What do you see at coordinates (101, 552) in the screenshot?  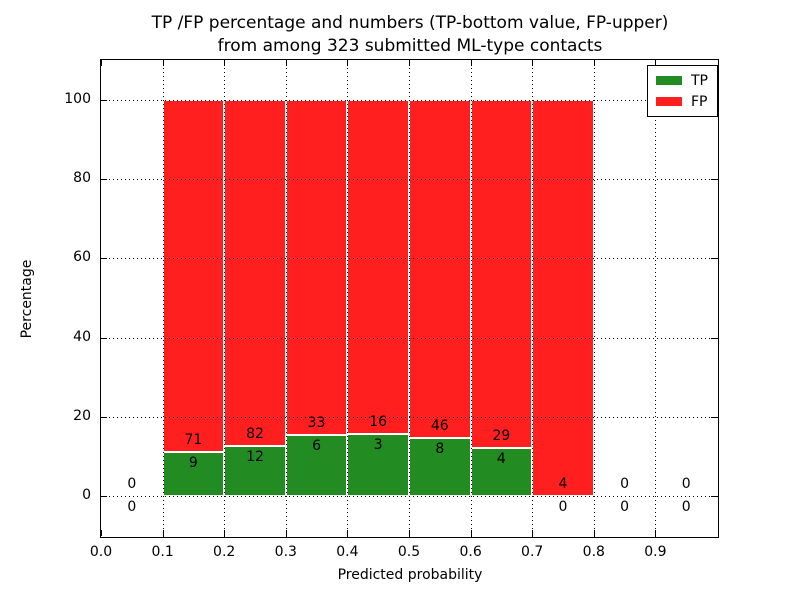 I see `x-tick-label: 0.0` at bounding box center [101, 552].